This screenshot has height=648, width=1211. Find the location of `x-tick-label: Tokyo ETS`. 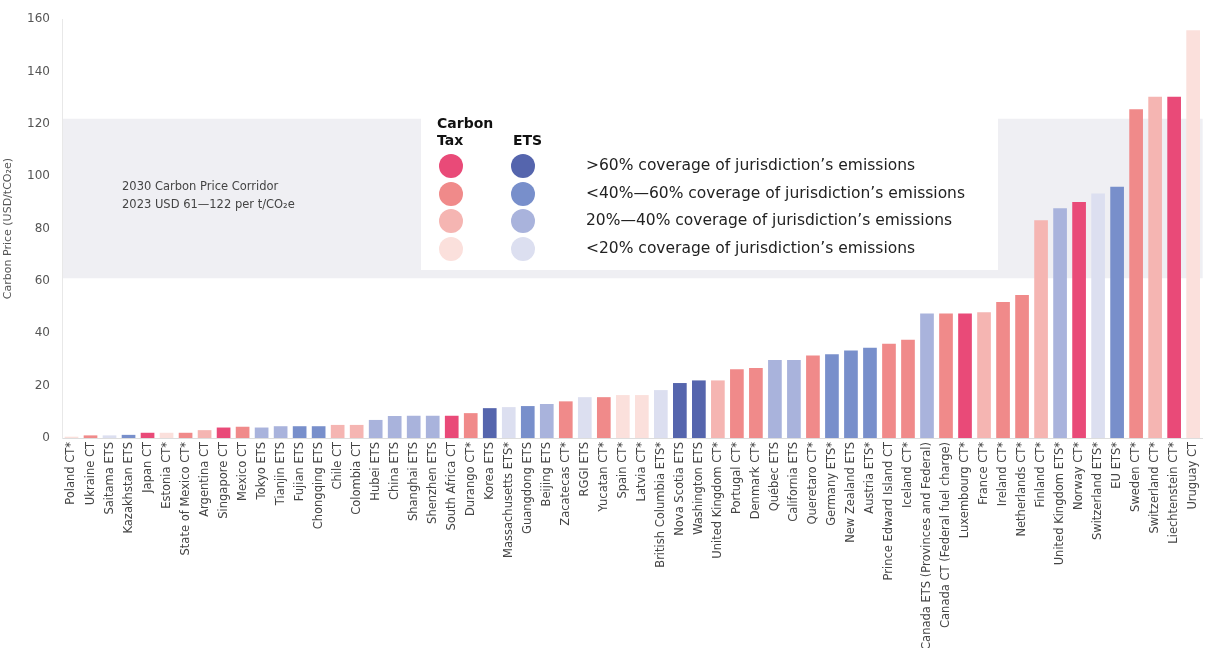

x-tick-label: Tokyo ETS is located at coordinates (260, 471).